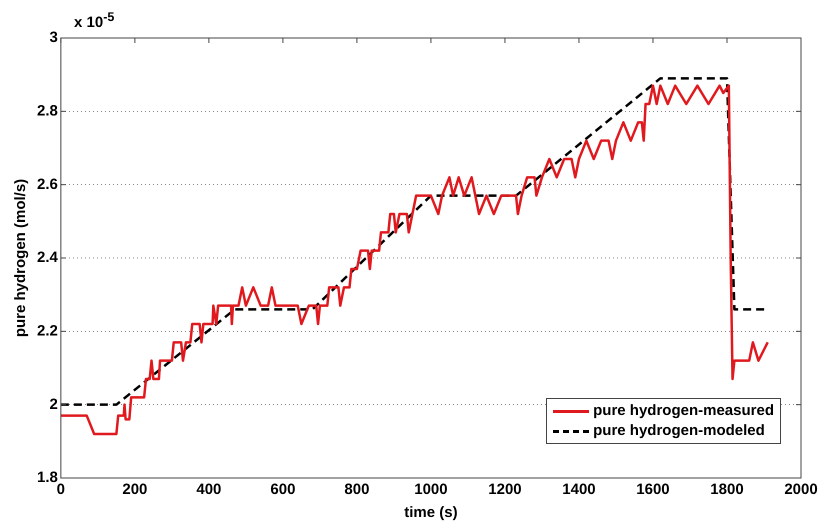 This screenshot has height=532, width=829. I want to click on y-tick-label: 3, so click(54, 37).